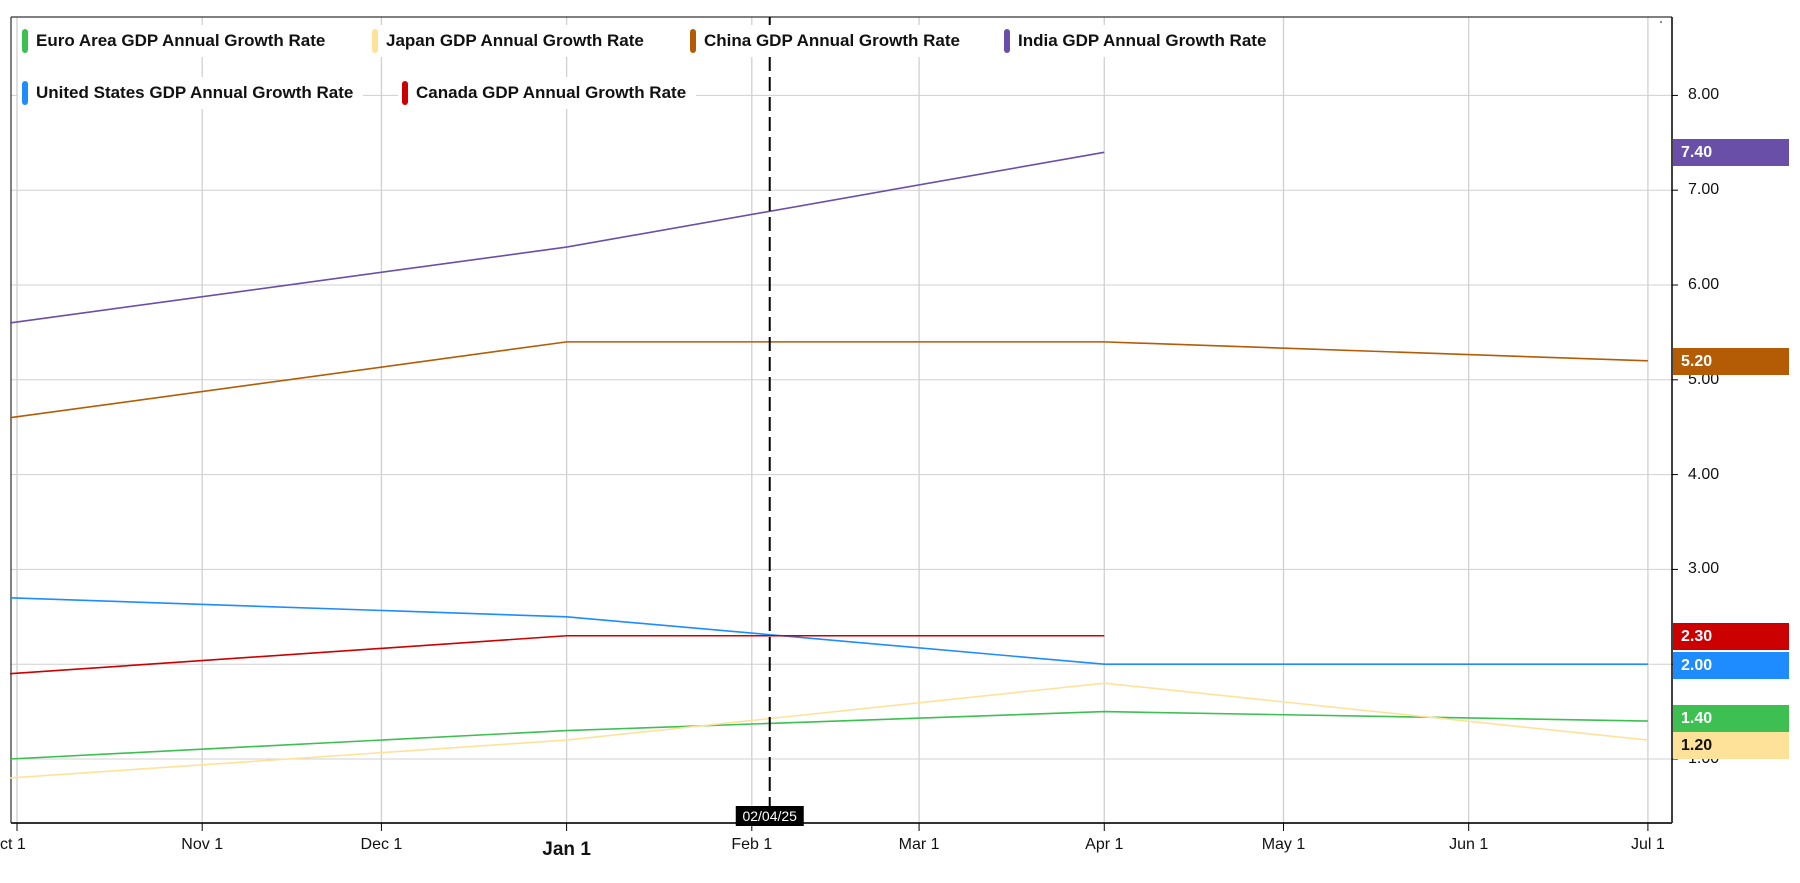  Describe the element at coordinates (1704, 284) in the screenshot. I see `y-tick-label: 6.00` at that location.